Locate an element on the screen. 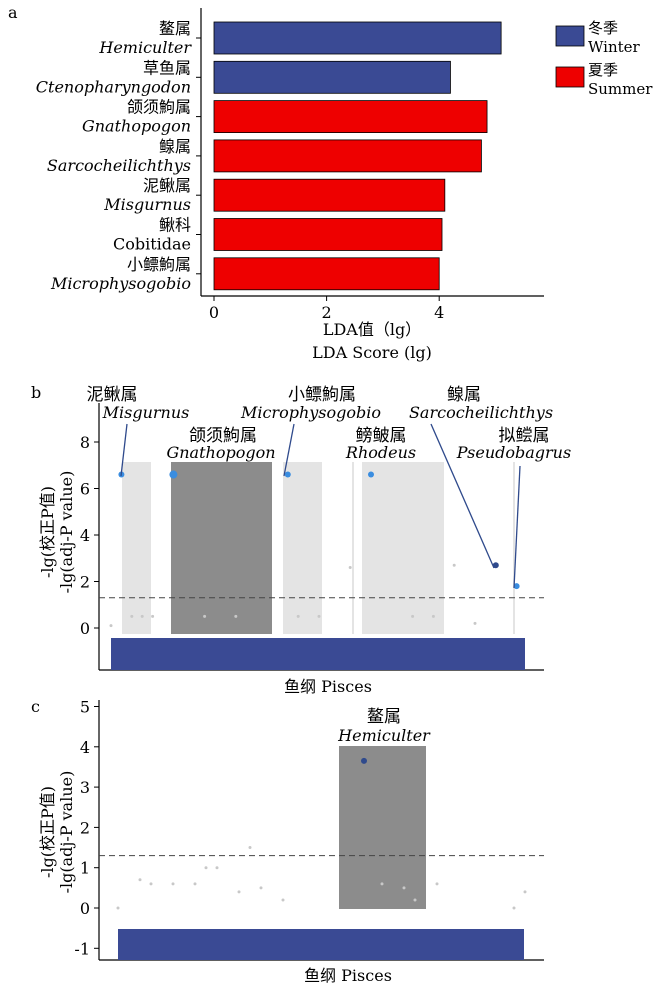  panel-c-pisces-bar is located at coordinates (321, 944).